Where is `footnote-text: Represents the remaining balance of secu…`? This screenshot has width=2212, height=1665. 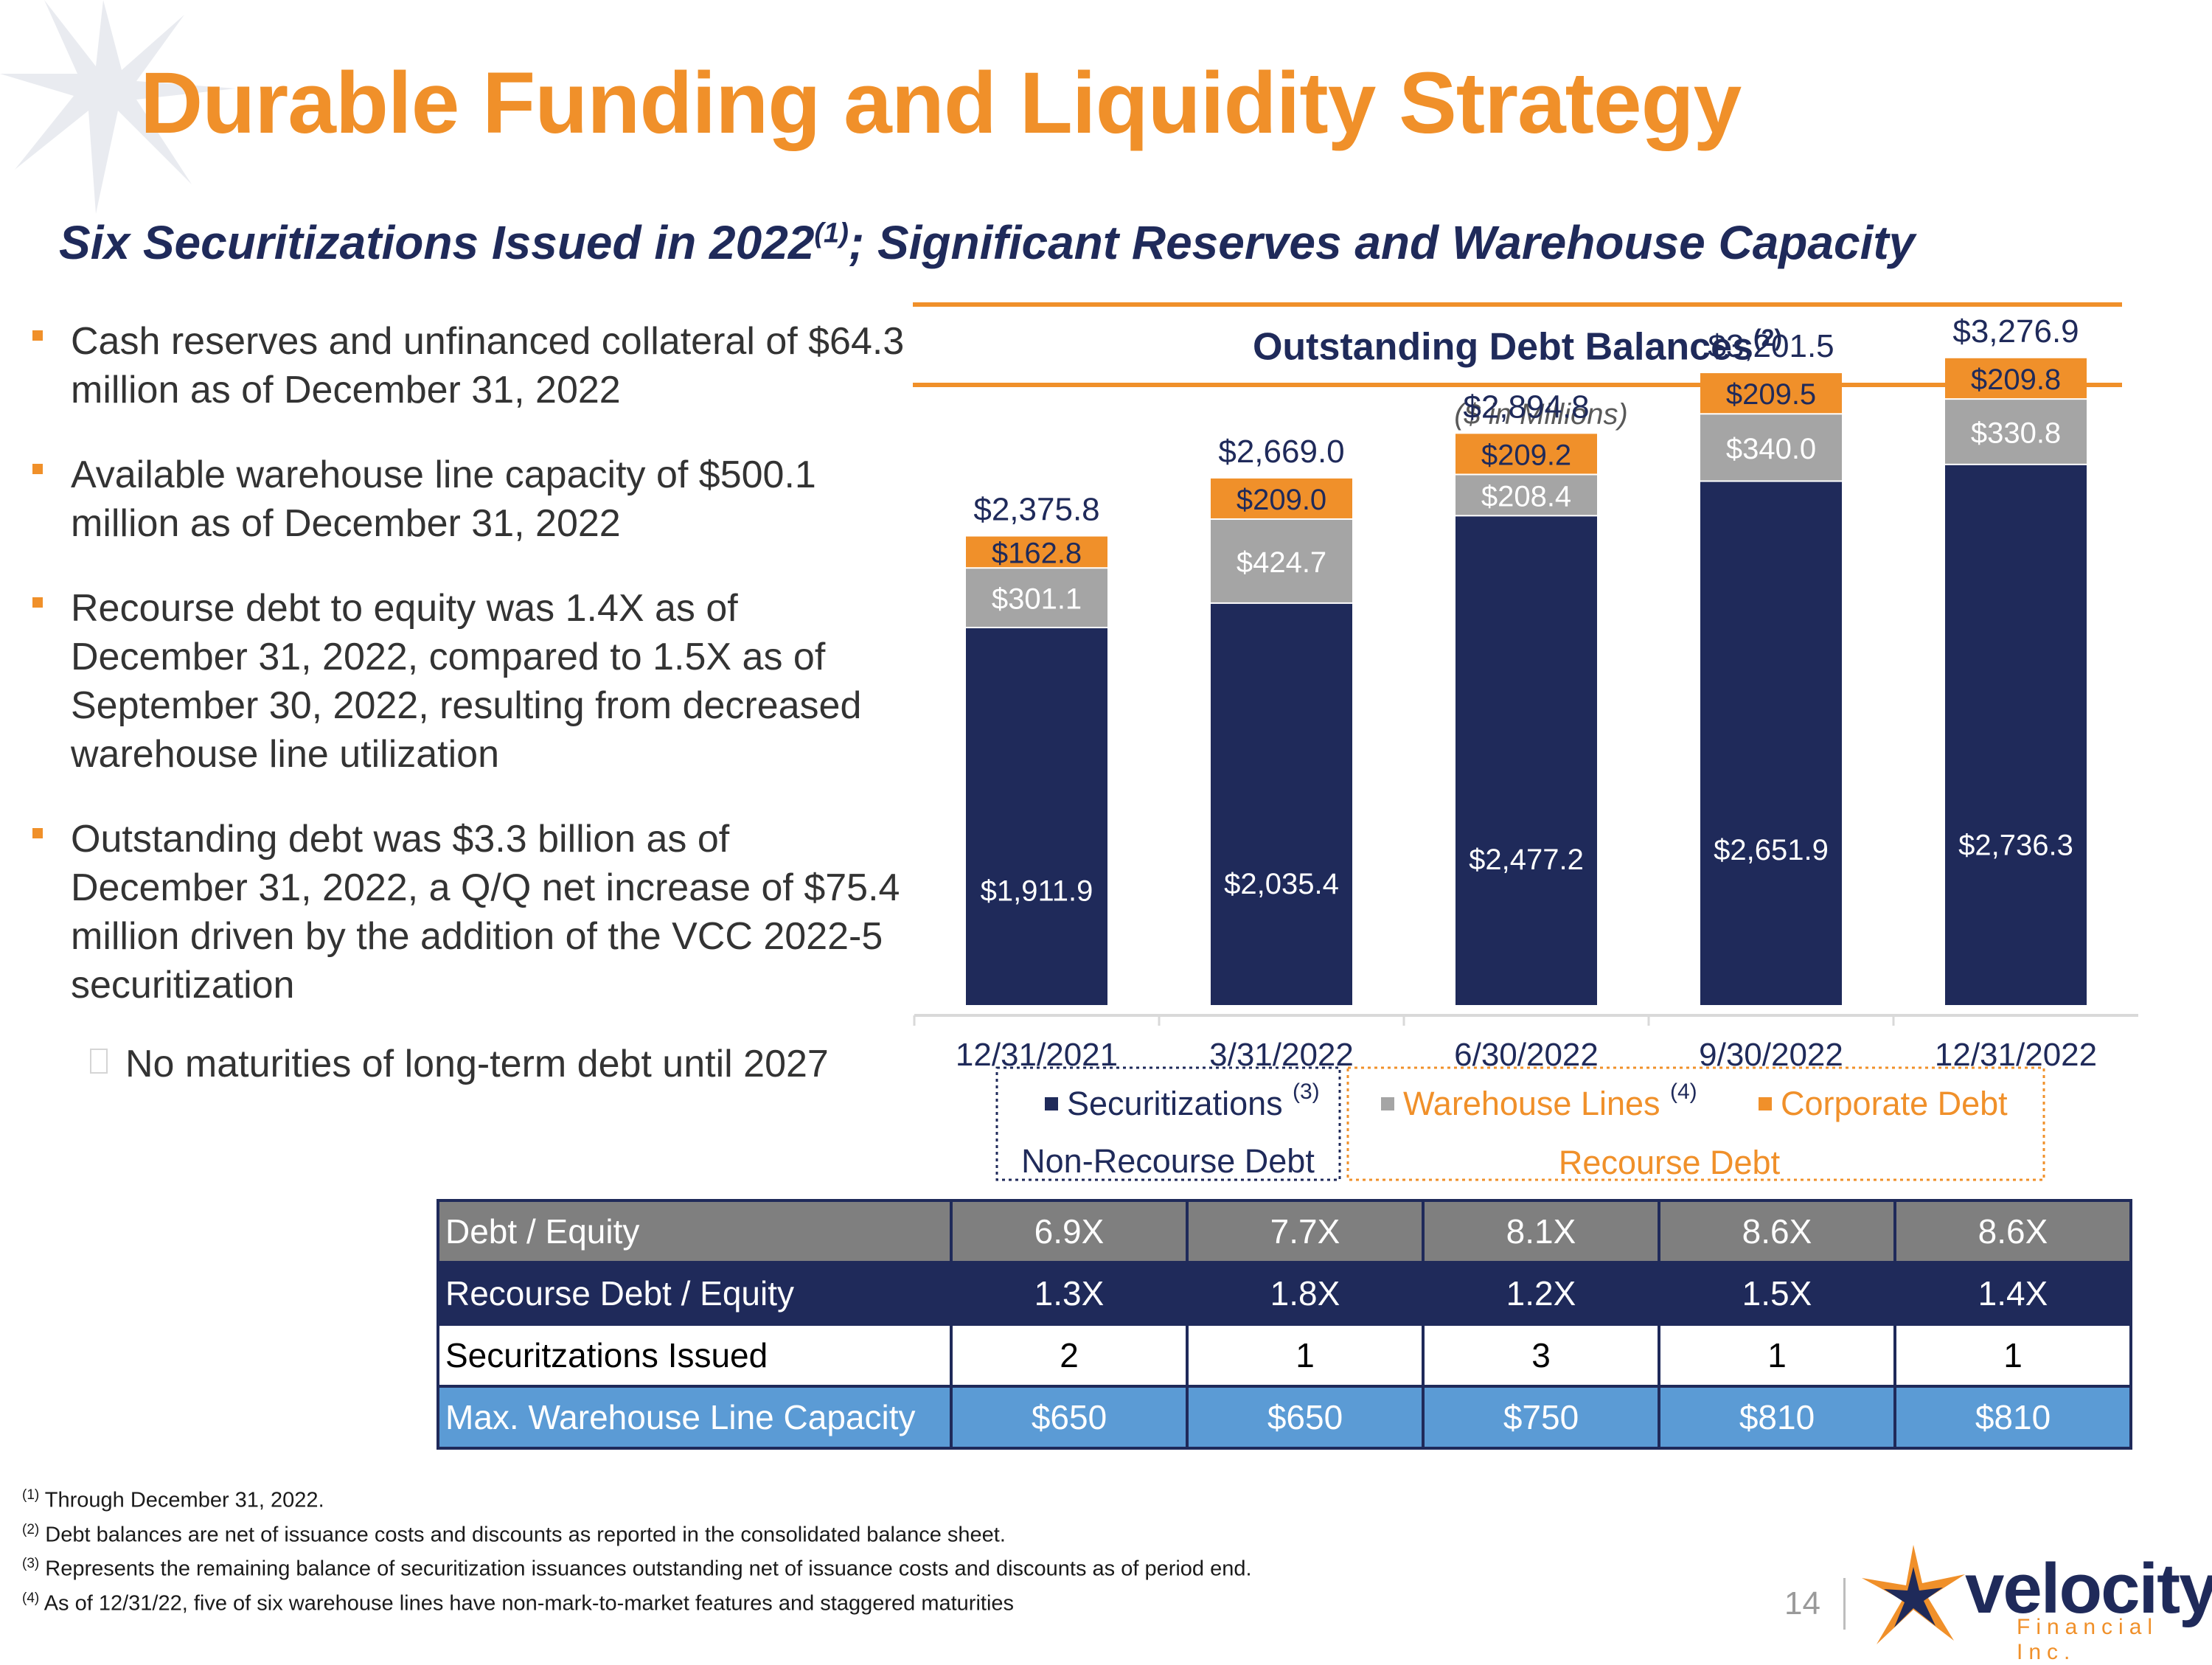
footnote-text: Represents the remaining balance of secu… is located at coordinates (648, 1569).